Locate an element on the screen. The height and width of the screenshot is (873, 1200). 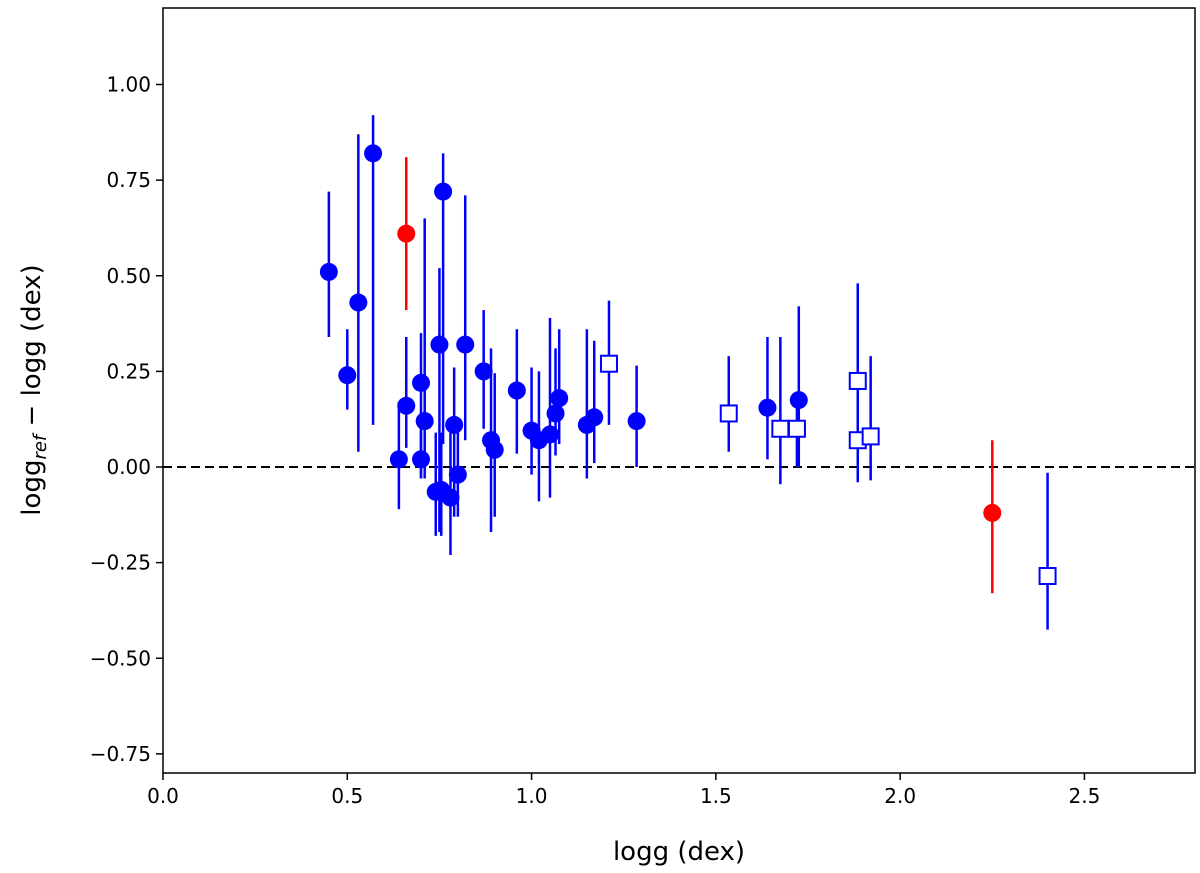
y-axis-label: loggref − logg (dex) is located at coordinates (34, 389).